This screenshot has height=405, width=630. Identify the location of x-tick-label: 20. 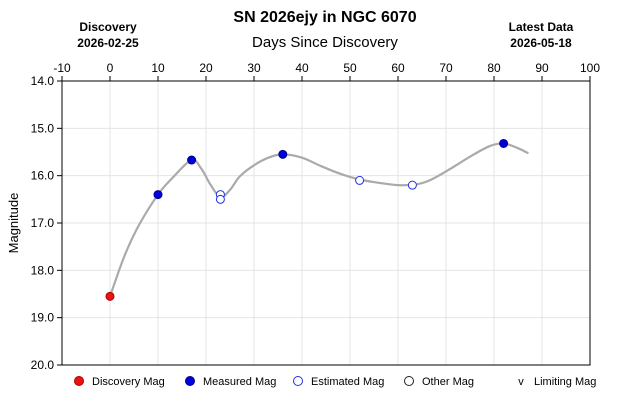
(206, 68).